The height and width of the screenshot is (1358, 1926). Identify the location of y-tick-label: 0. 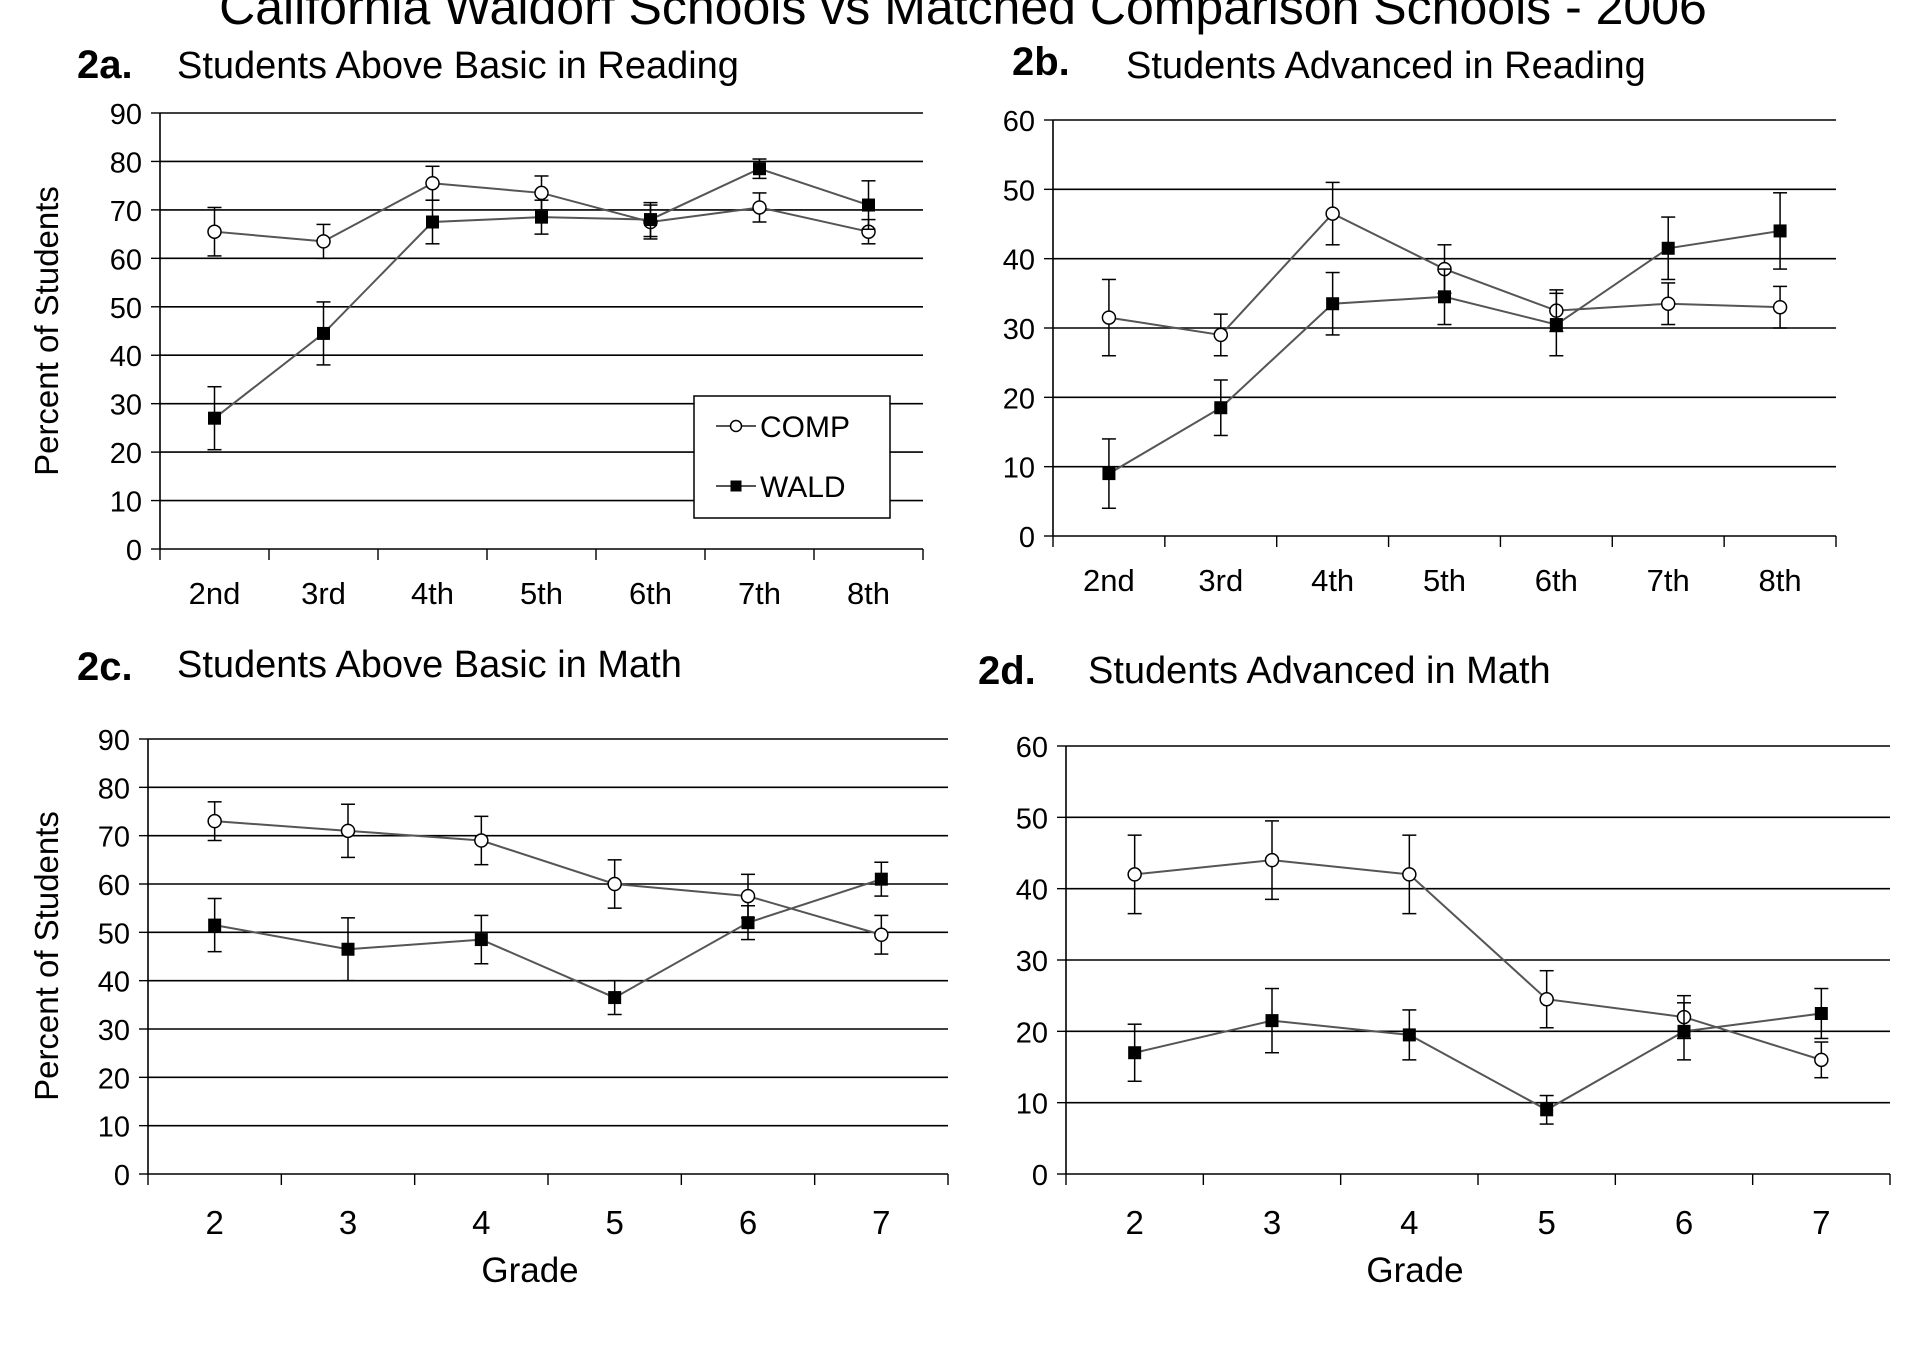
(1027, 538).